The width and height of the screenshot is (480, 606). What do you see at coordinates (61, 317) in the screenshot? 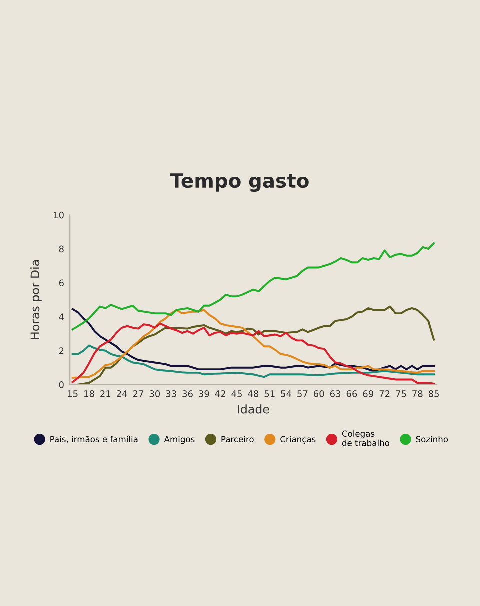
I see `y-tick-label: 4` at bounding box center [61, 317].